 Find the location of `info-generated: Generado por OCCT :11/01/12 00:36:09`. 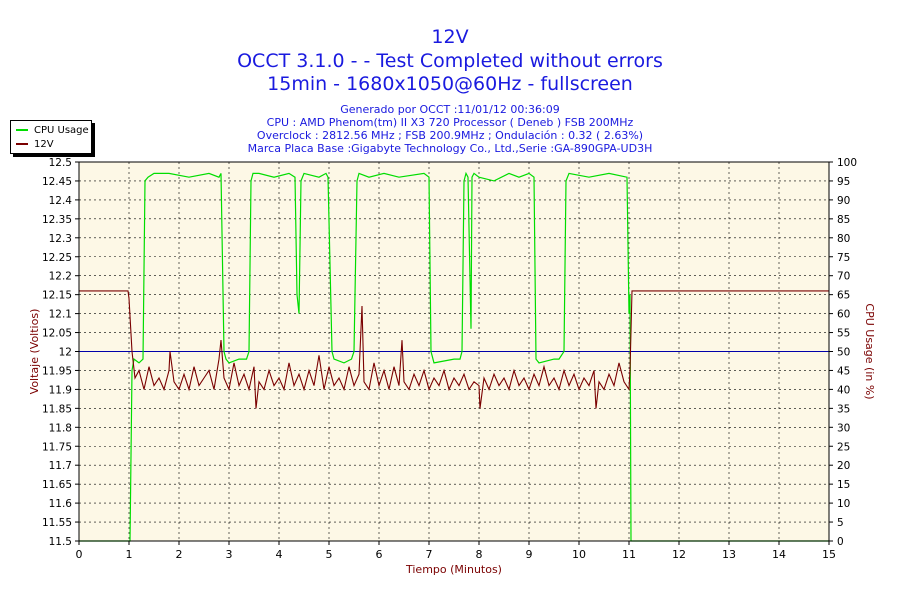

info-generated: Generado por OCCT :11/01/12 00:36:09 is located at coordinates (450, 109).